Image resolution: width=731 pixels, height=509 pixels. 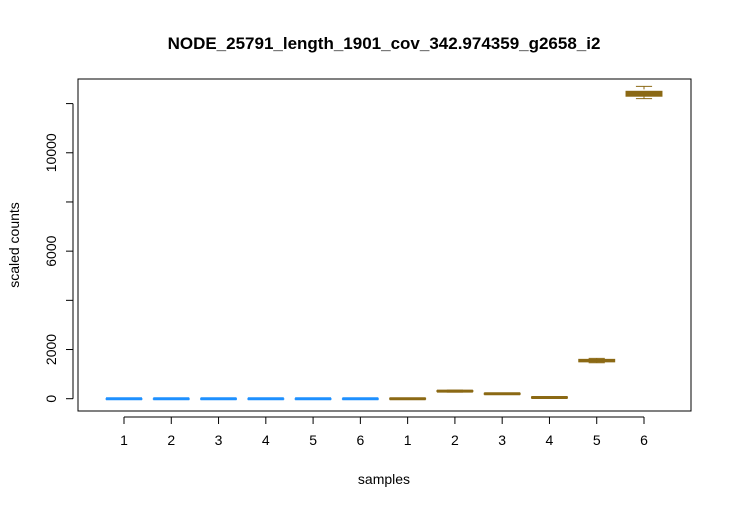 I want to click on y-axis-label: scaled counts, so click(x=14, y=245).